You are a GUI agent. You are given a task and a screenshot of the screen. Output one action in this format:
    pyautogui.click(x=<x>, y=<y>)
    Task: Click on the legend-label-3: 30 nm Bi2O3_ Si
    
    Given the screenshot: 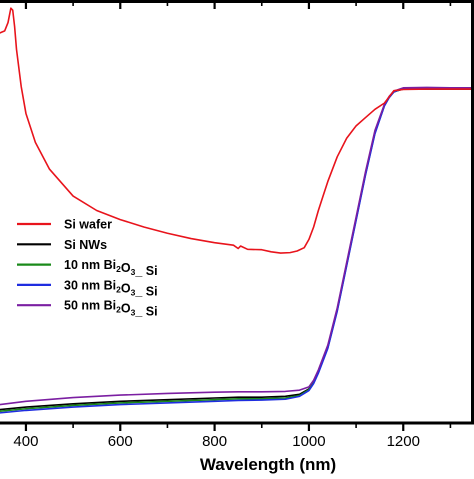 What is the action you would take?
    pyautogui.click(x=111, y=288)
    